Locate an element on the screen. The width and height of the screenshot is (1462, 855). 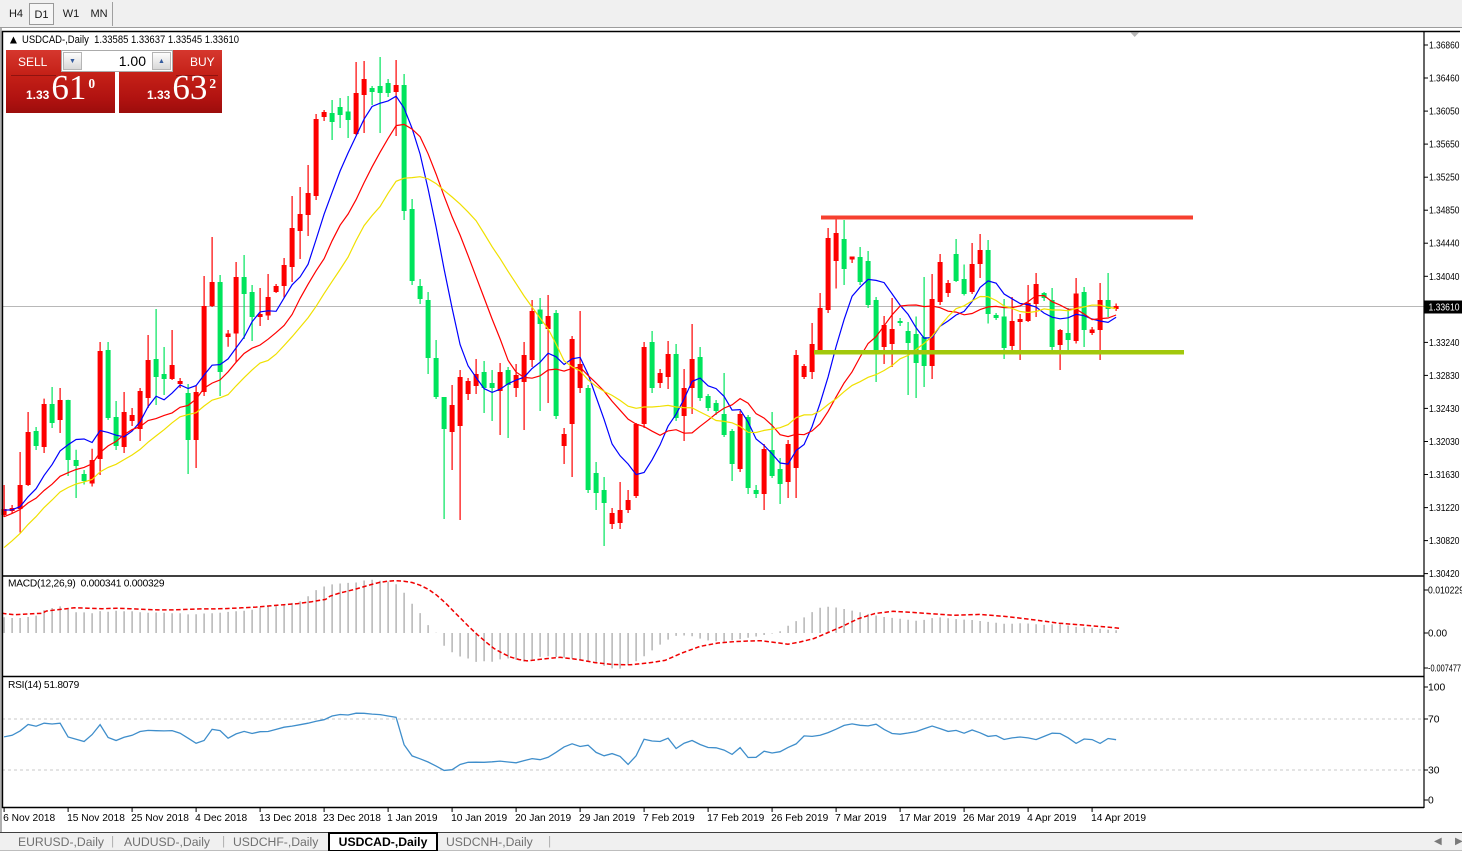
svg-text: -0.007477 is located at coordinates (1444, 669).